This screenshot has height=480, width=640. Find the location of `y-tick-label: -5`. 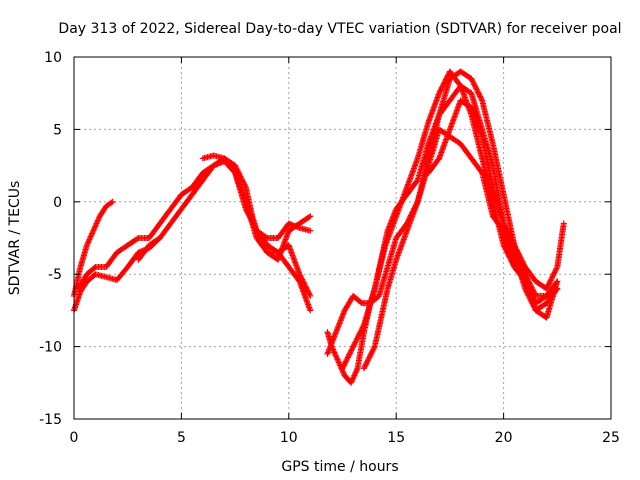

y-tick-label: -5 is located at coordinates (55, 275).